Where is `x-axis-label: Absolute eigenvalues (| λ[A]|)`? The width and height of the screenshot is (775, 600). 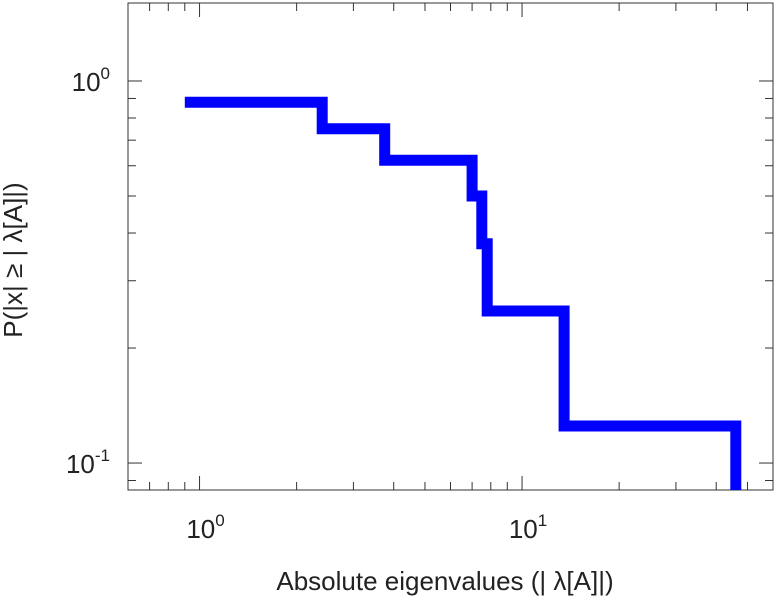 x-axis-label: Absolute eigenvalues (| λ[A]|) is located at coordinates (444, 581).